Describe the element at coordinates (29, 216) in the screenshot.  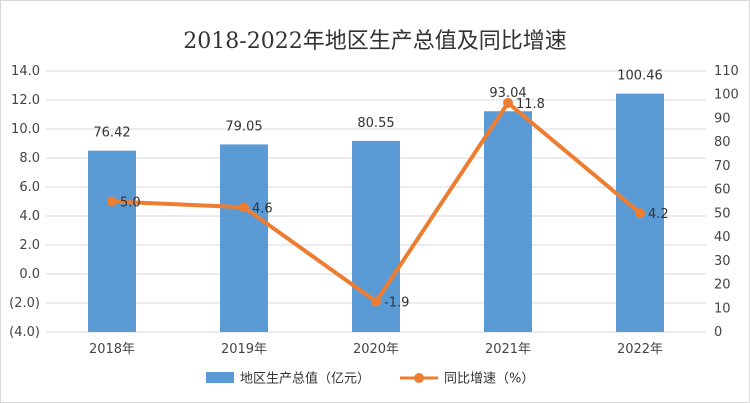
I see `left-axis-tick-label: 4.0` at that location.